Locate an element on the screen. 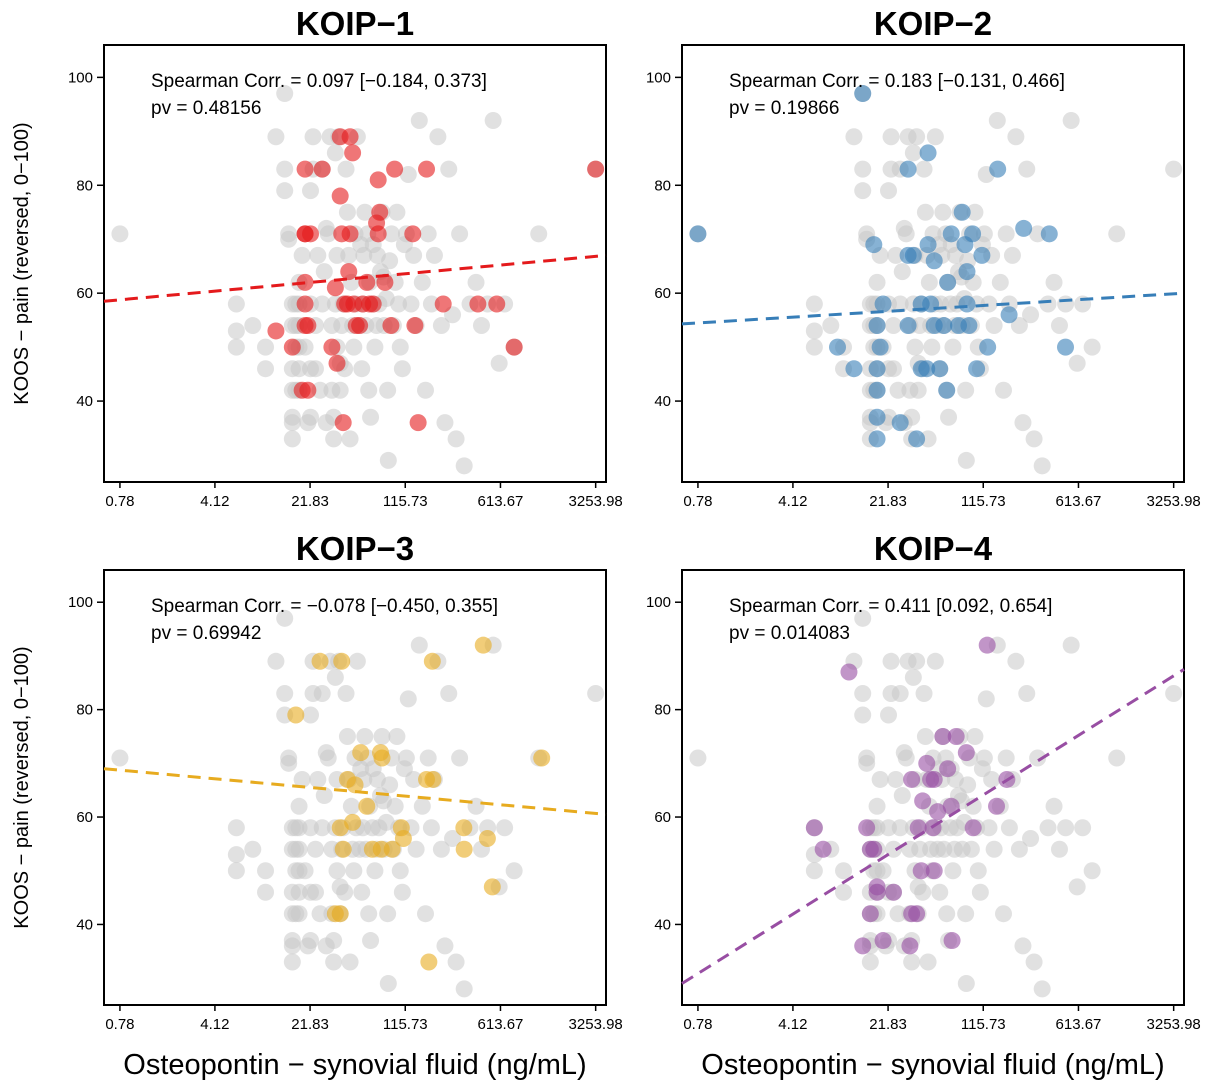 Image resolution: width=1207 pixels, height=1088 pixels. y-axis-label: KOOS − pain (reversed, 0−100) is located at coordinates (22, 787).